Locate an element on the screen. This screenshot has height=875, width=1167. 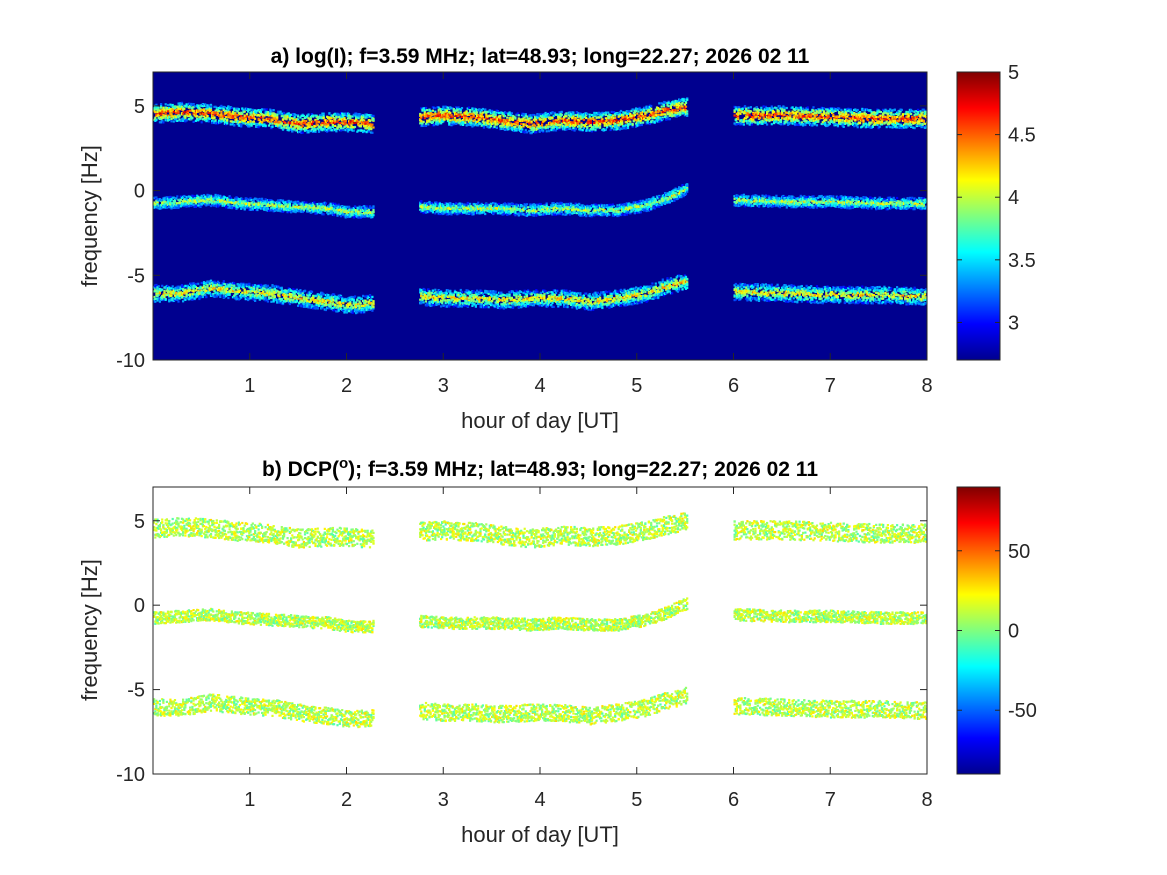
colorbar-tick-label: 50 is located at coordinates (1019, 552).